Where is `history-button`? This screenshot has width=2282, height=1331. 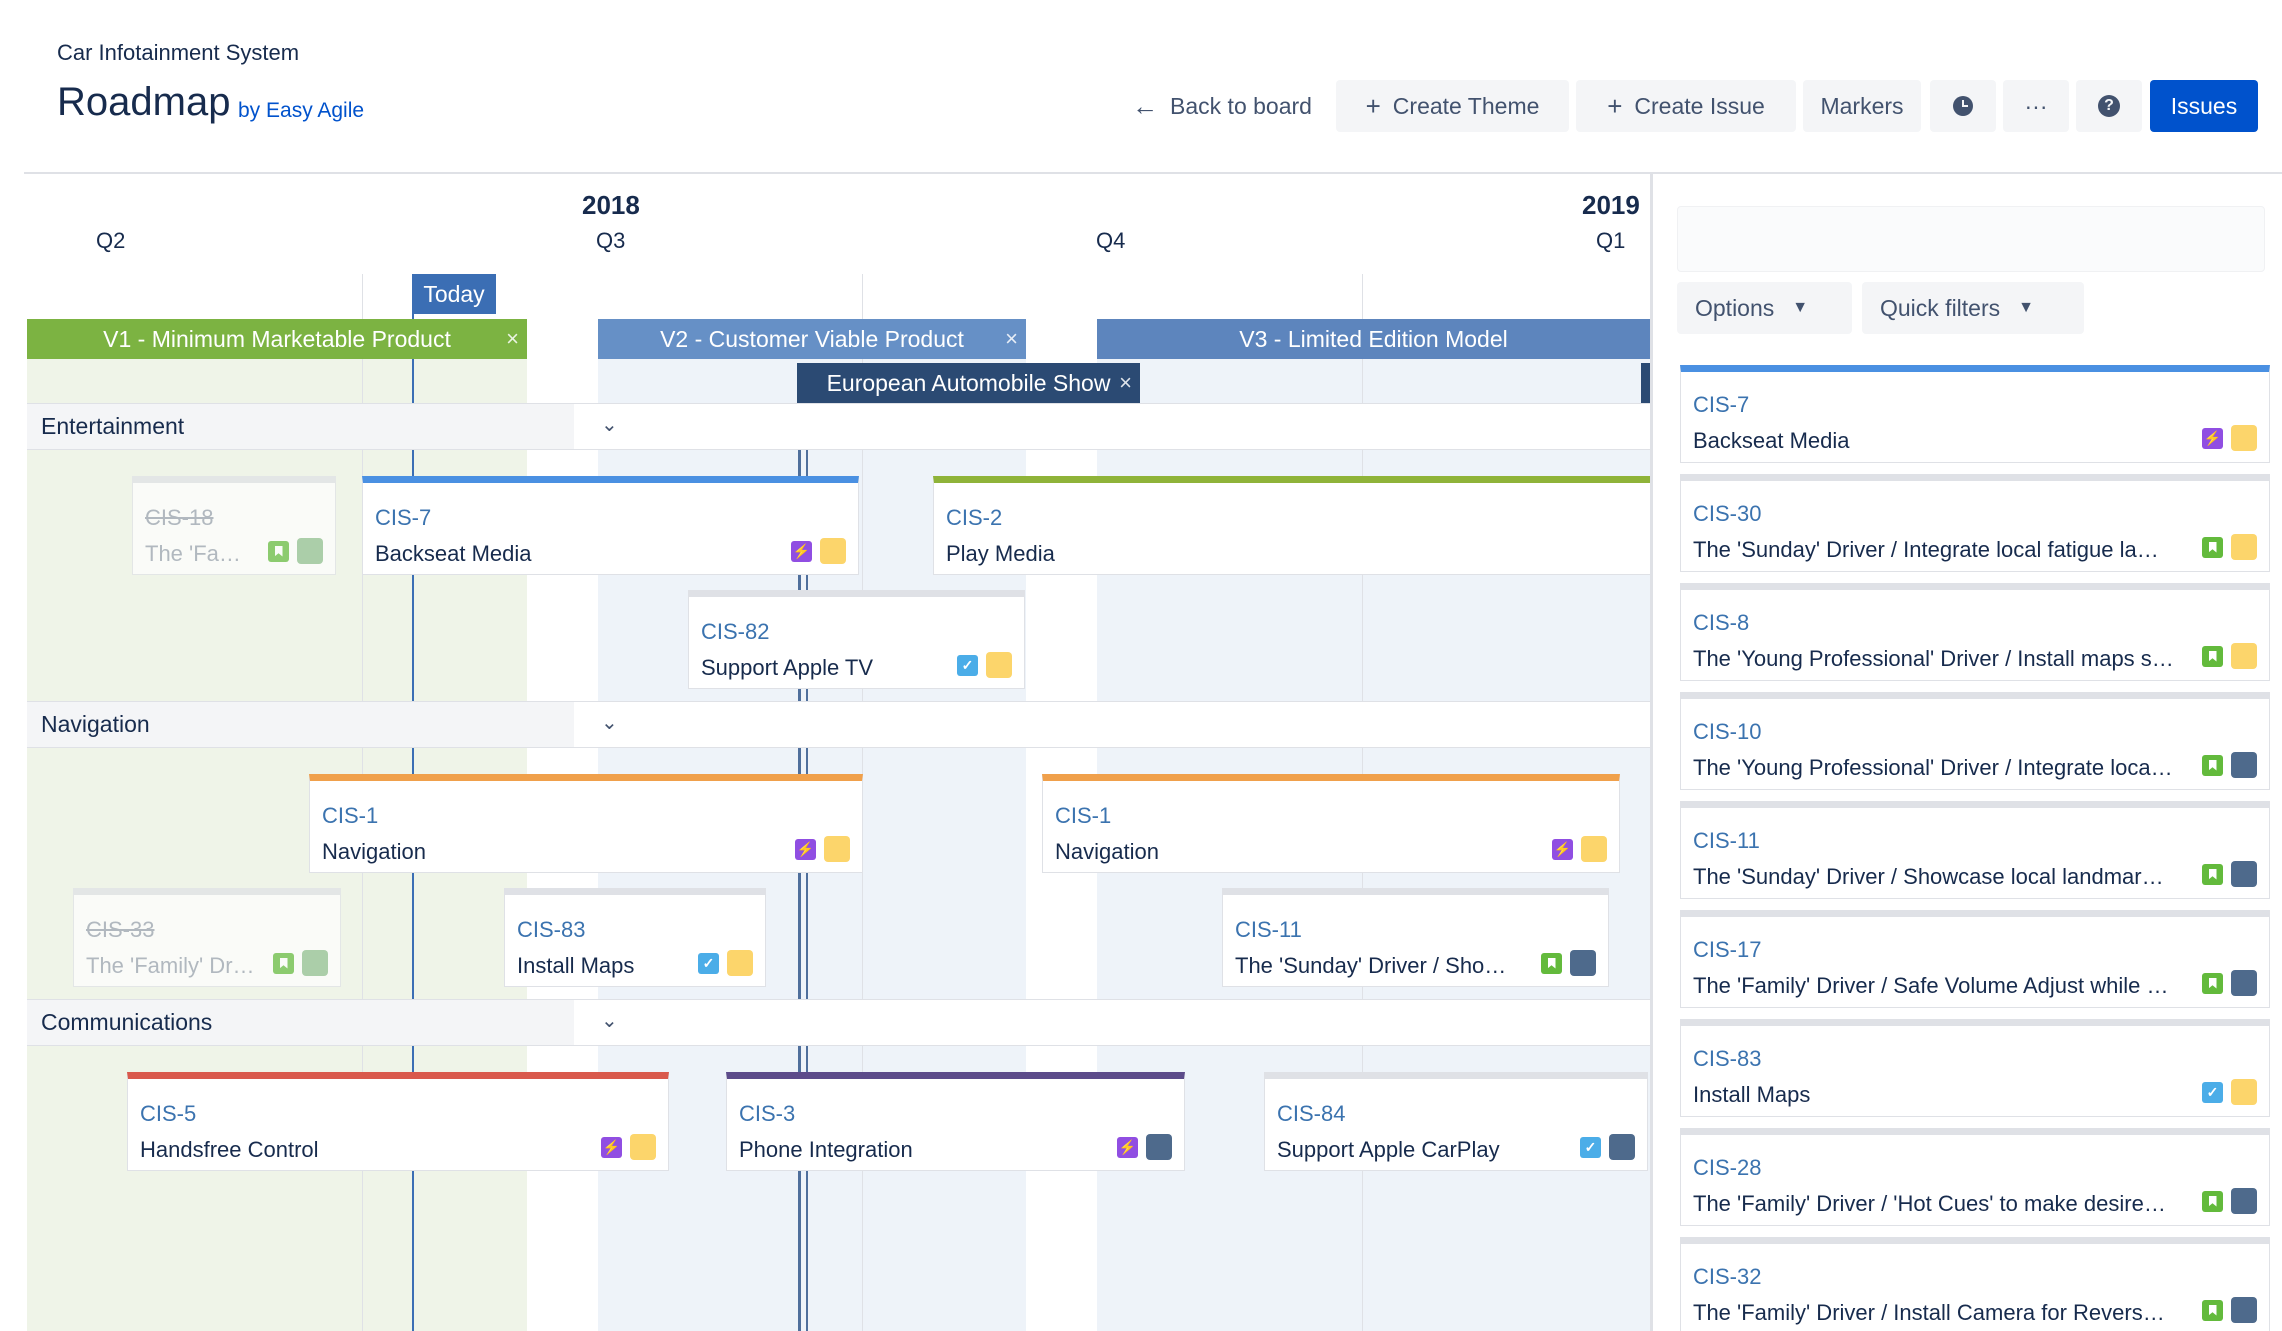 history-button is located at coordinates (1963, 106).